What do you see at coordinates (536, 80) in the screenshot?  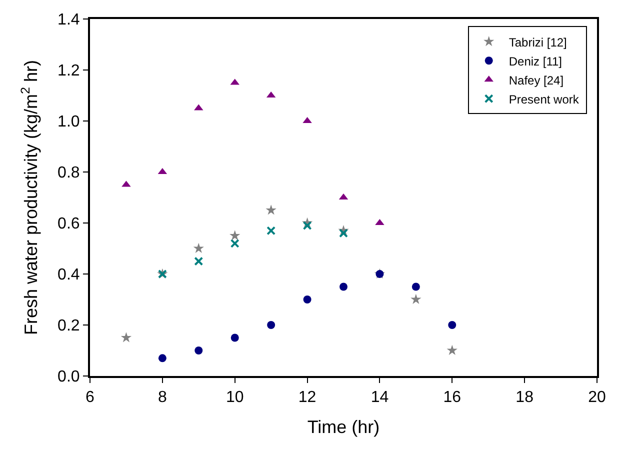 I see `legend-label: Nafey [24]` at bounding box center [536, 80].